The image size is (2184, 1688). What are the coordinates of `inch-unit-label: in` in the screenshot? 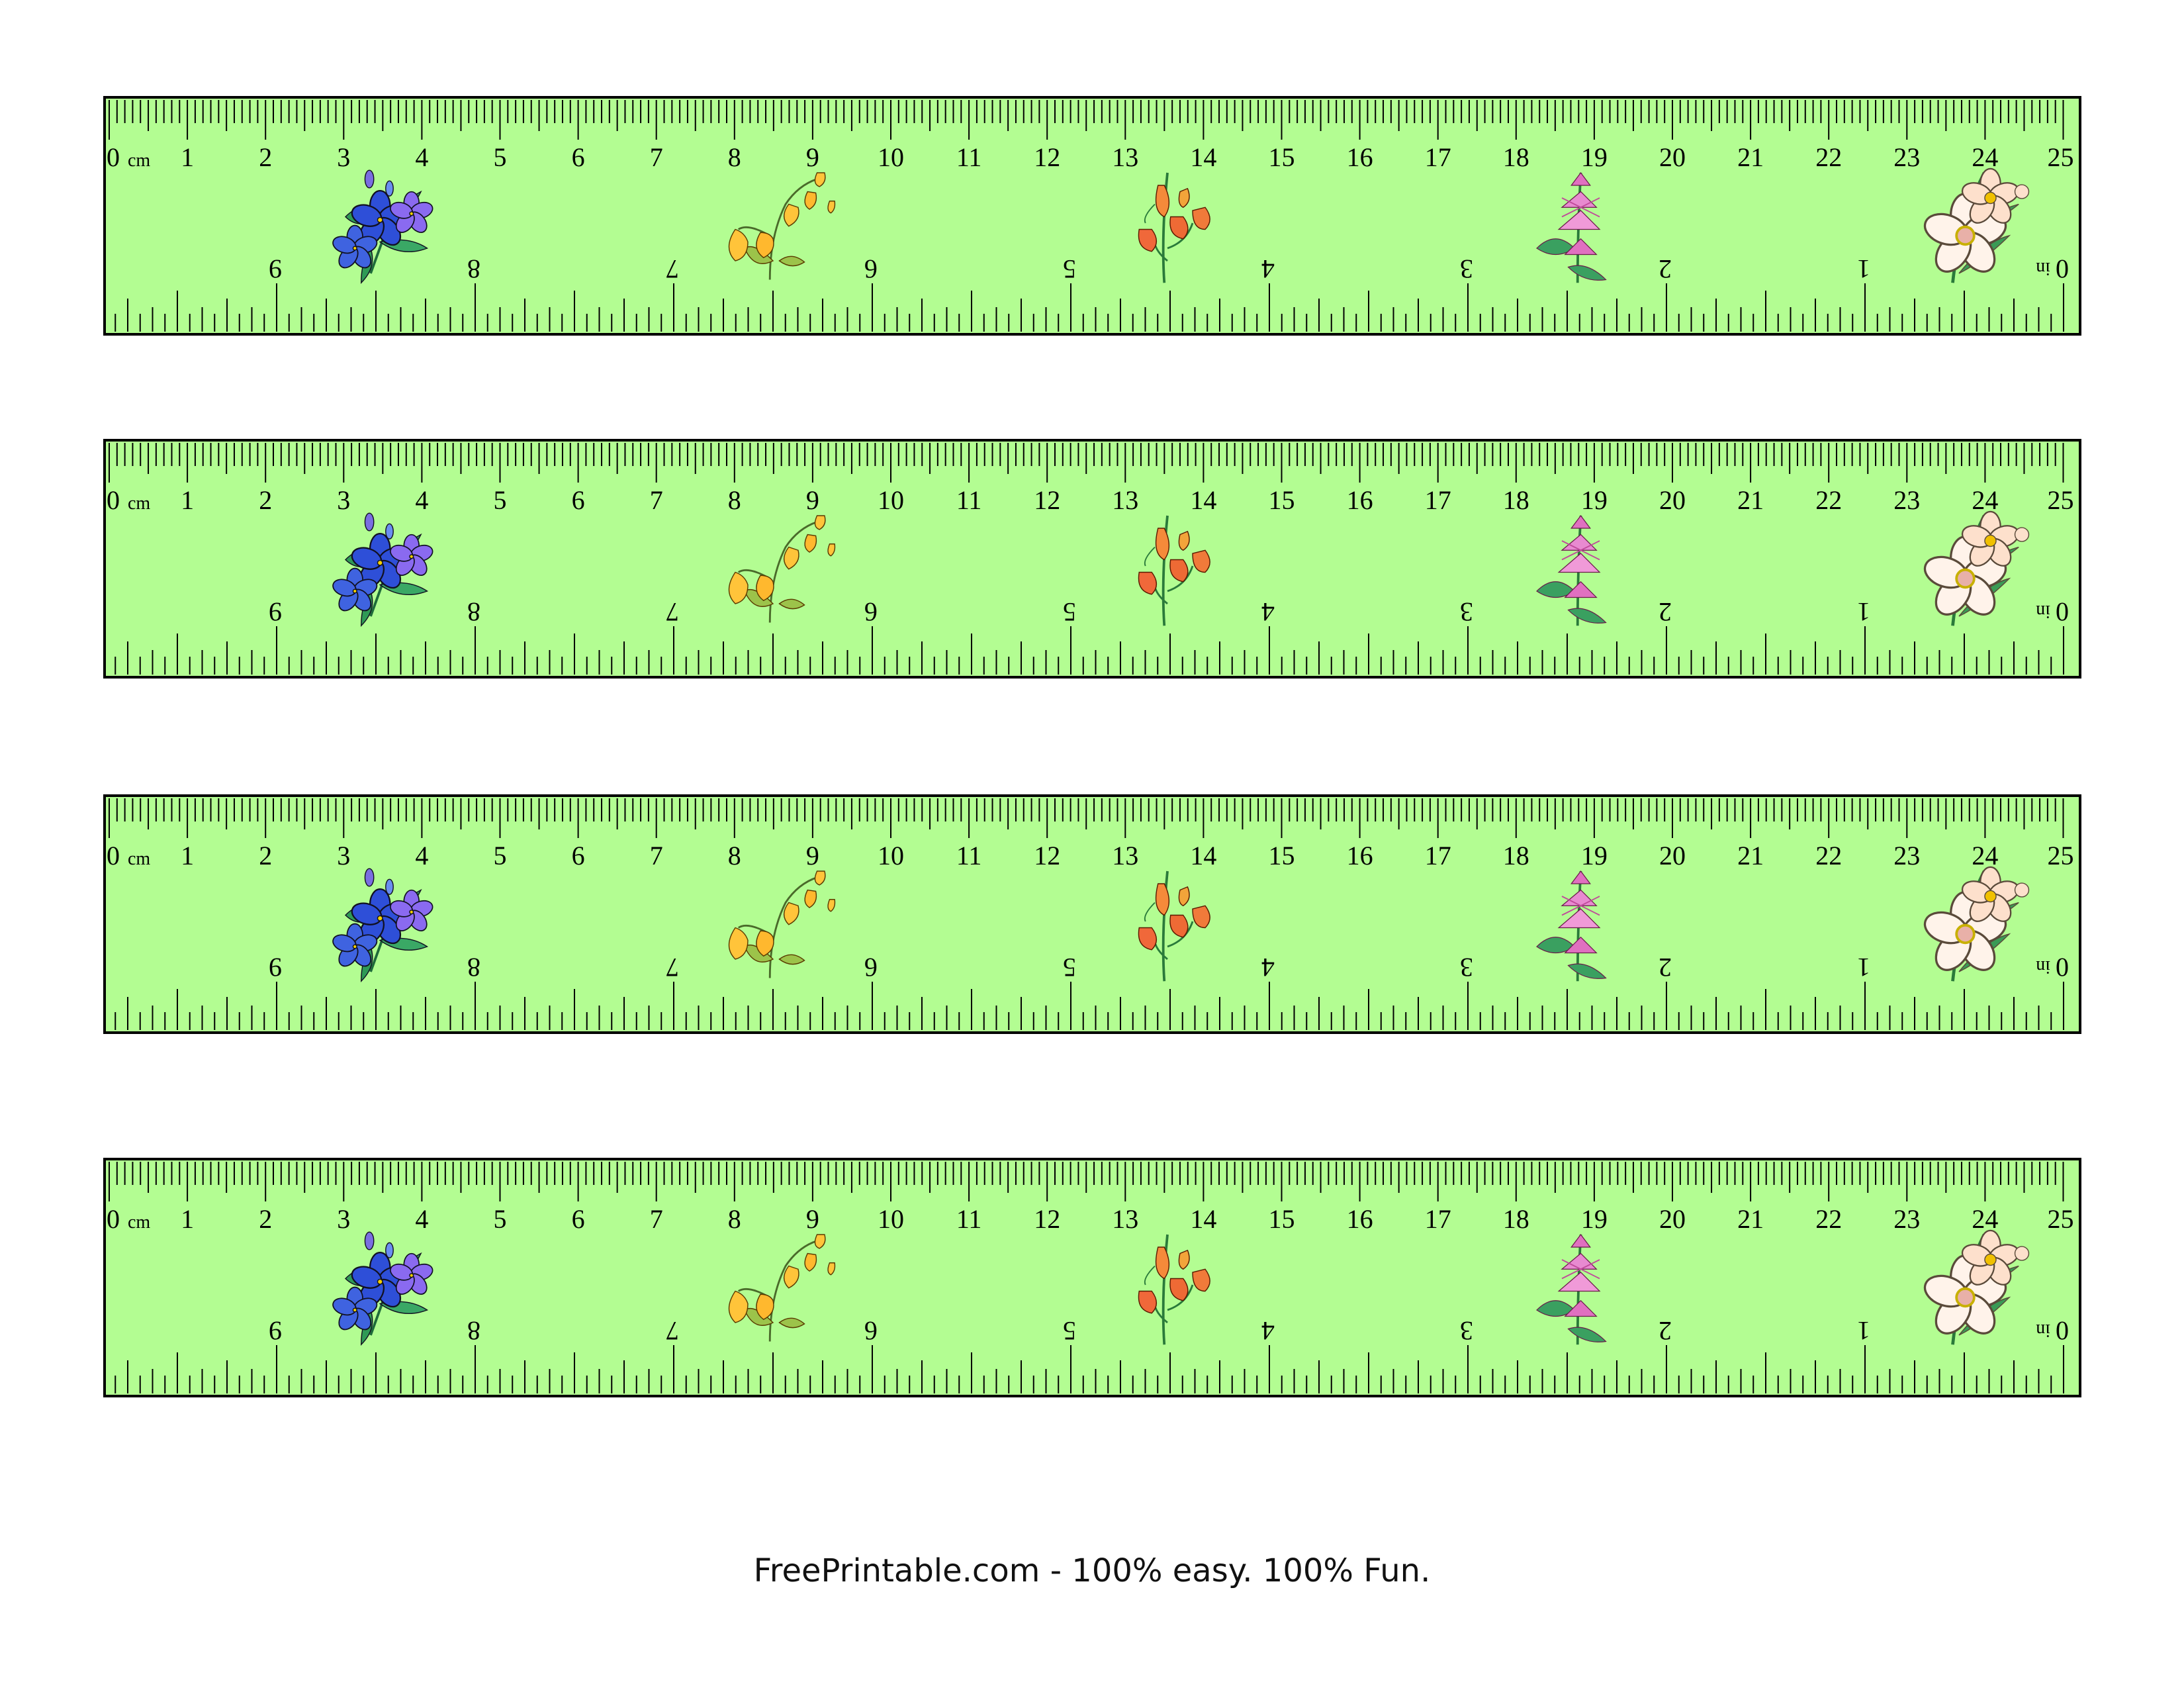 It's located at (2043, 1330).